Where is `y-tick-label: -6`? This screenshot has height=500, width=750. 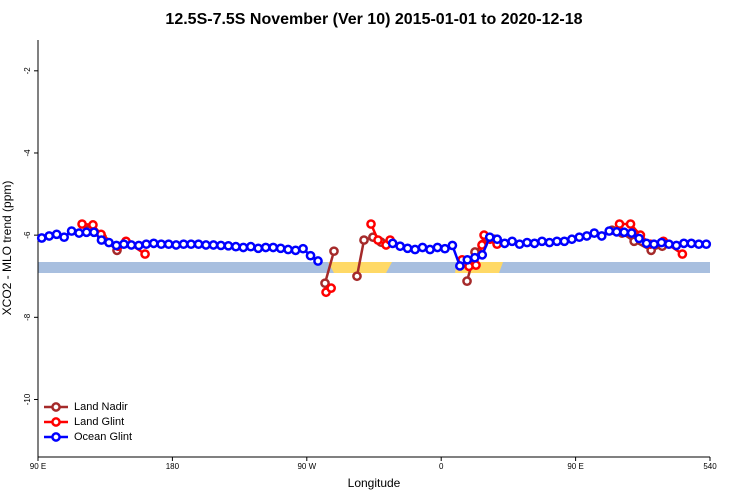
y-tick-label: -6 is located at coordinates (27, 235).